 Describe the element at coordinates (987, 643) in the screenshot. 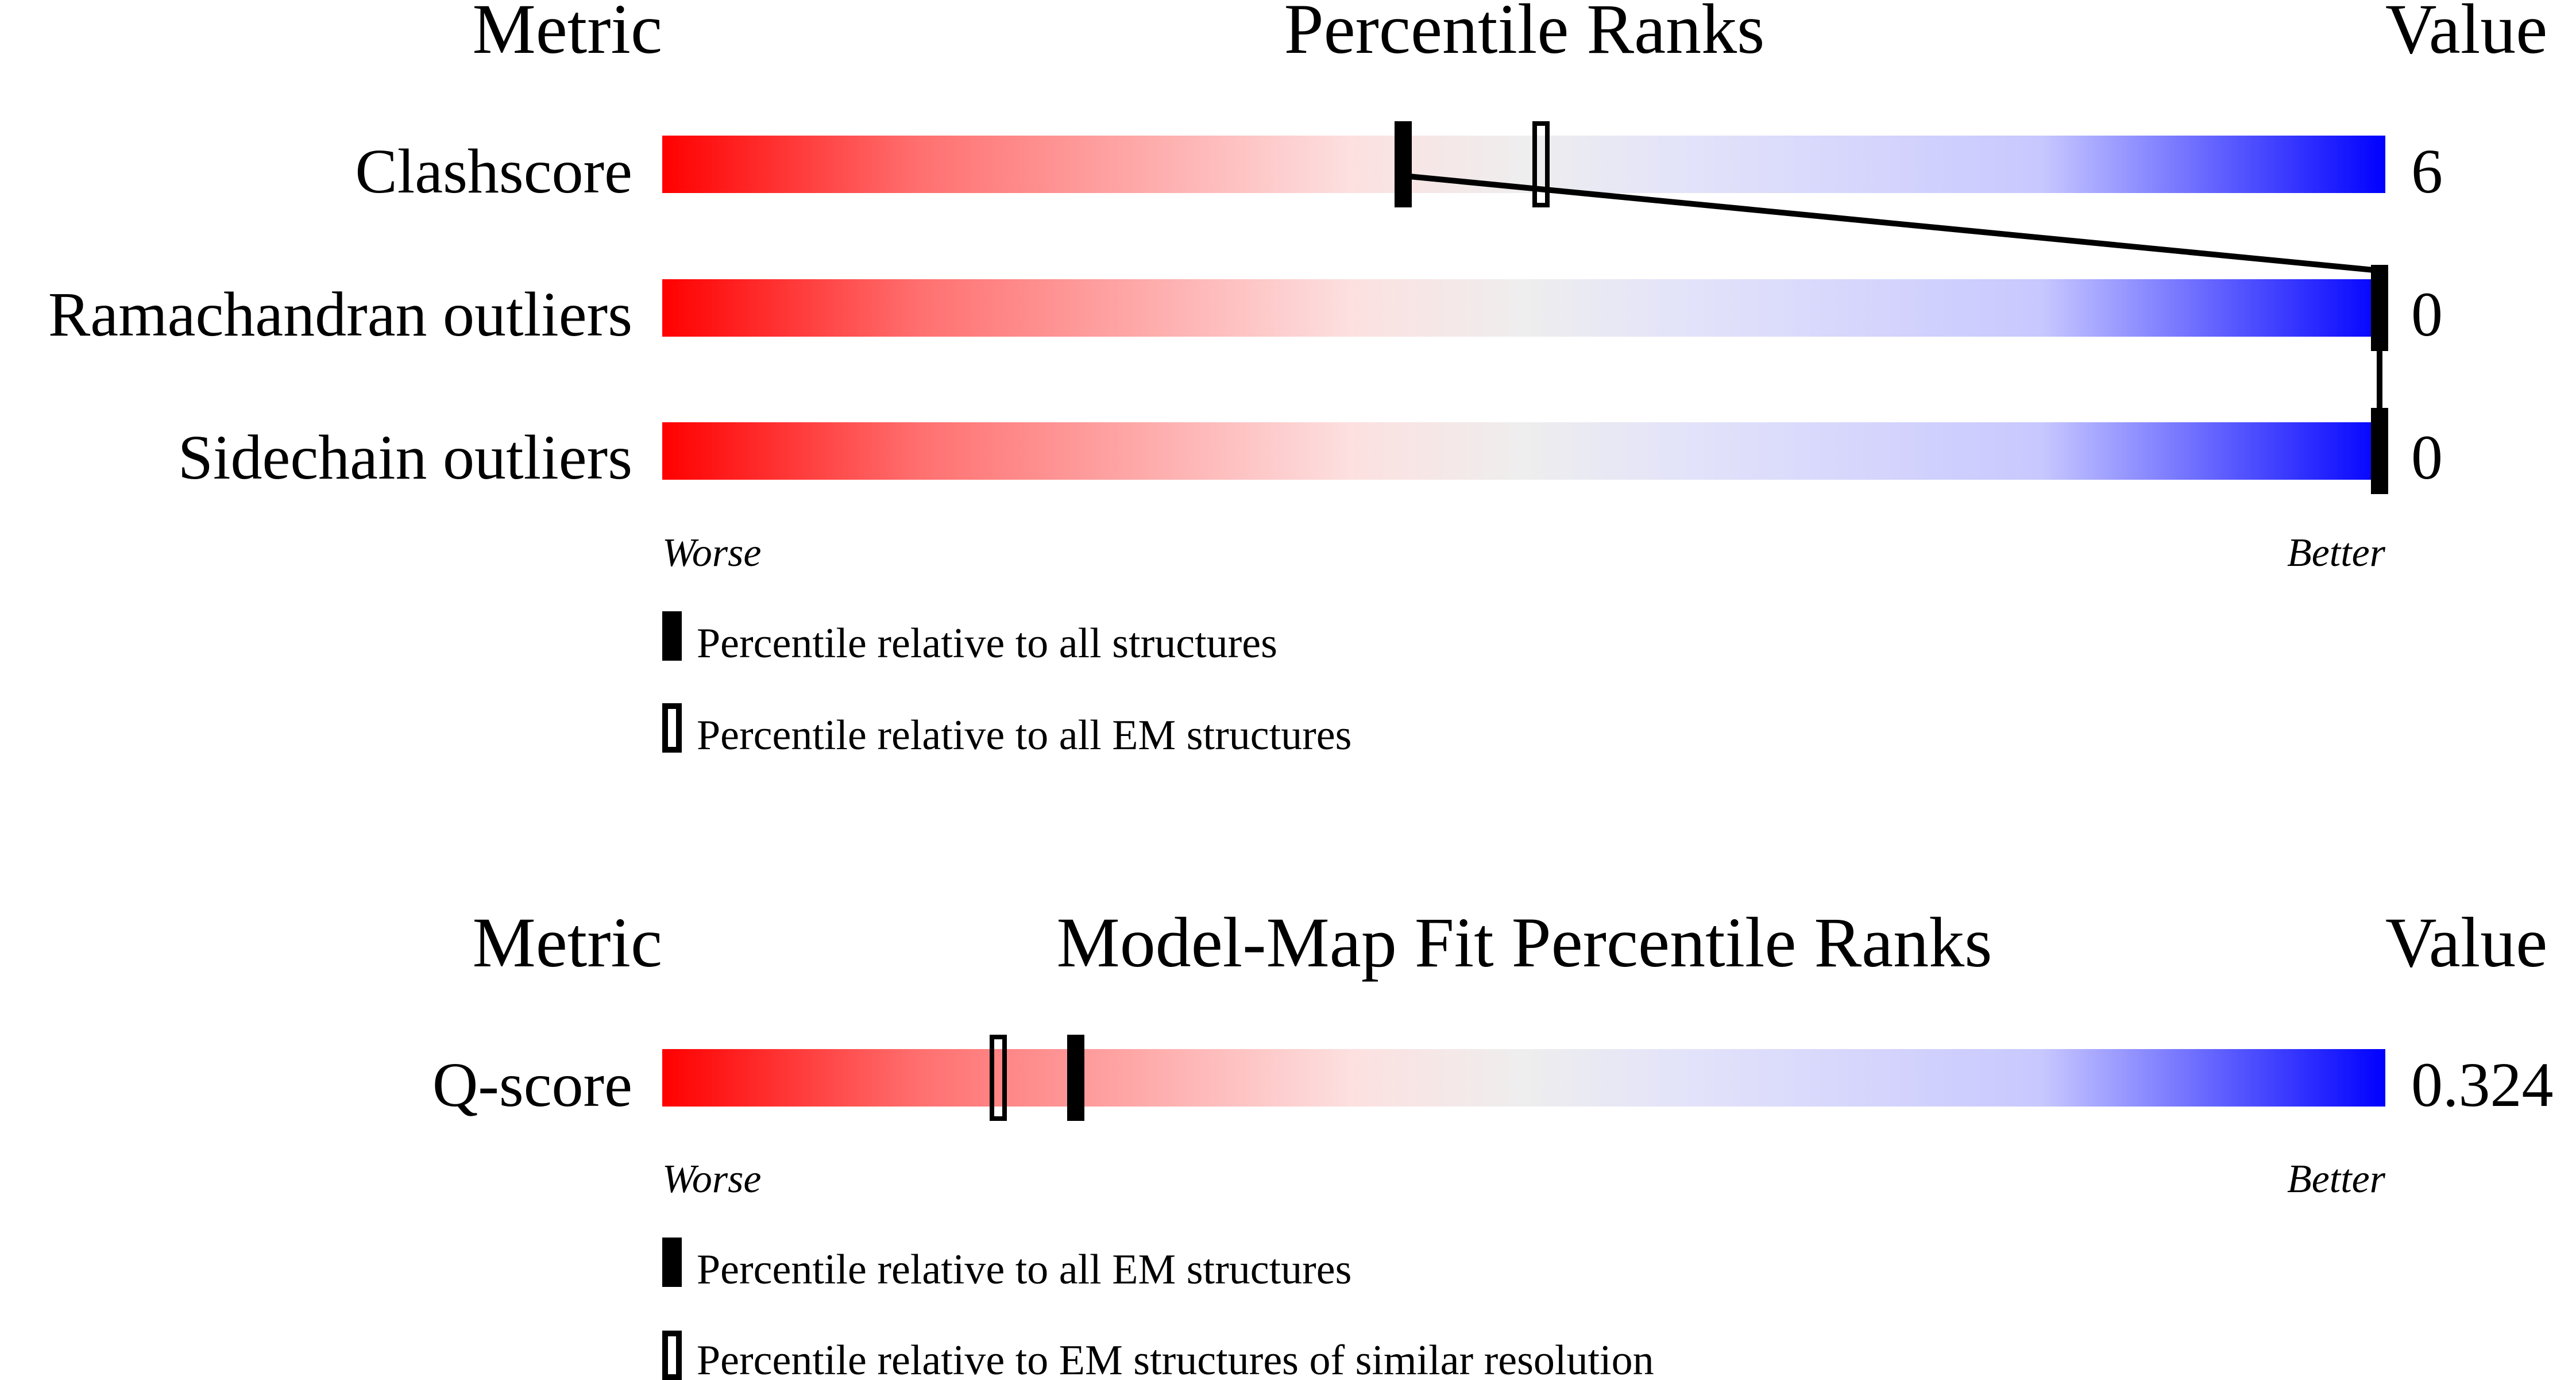

I see `legend-label: Percentile relative to all structures` at that location.